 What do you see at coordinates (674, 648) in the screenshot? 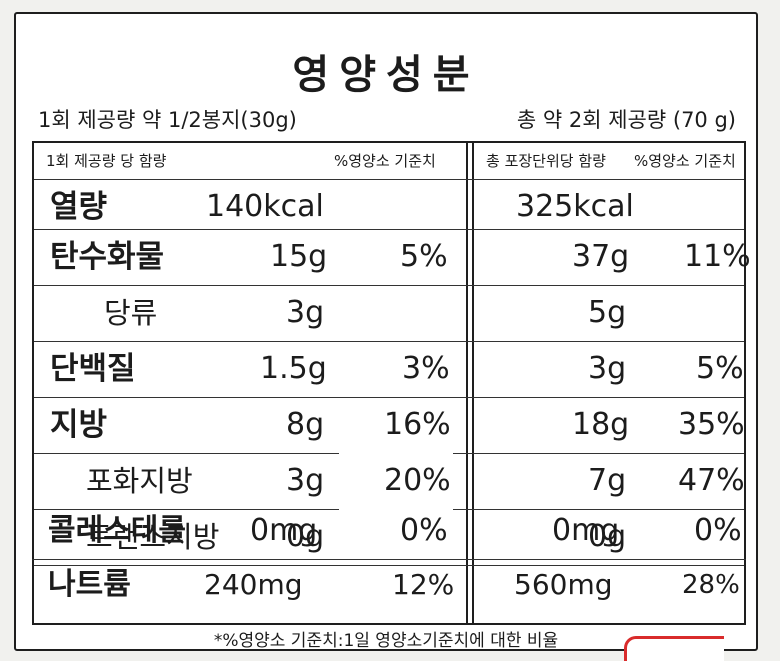
I see `red-label-edge` at bounding box center [674, 648].